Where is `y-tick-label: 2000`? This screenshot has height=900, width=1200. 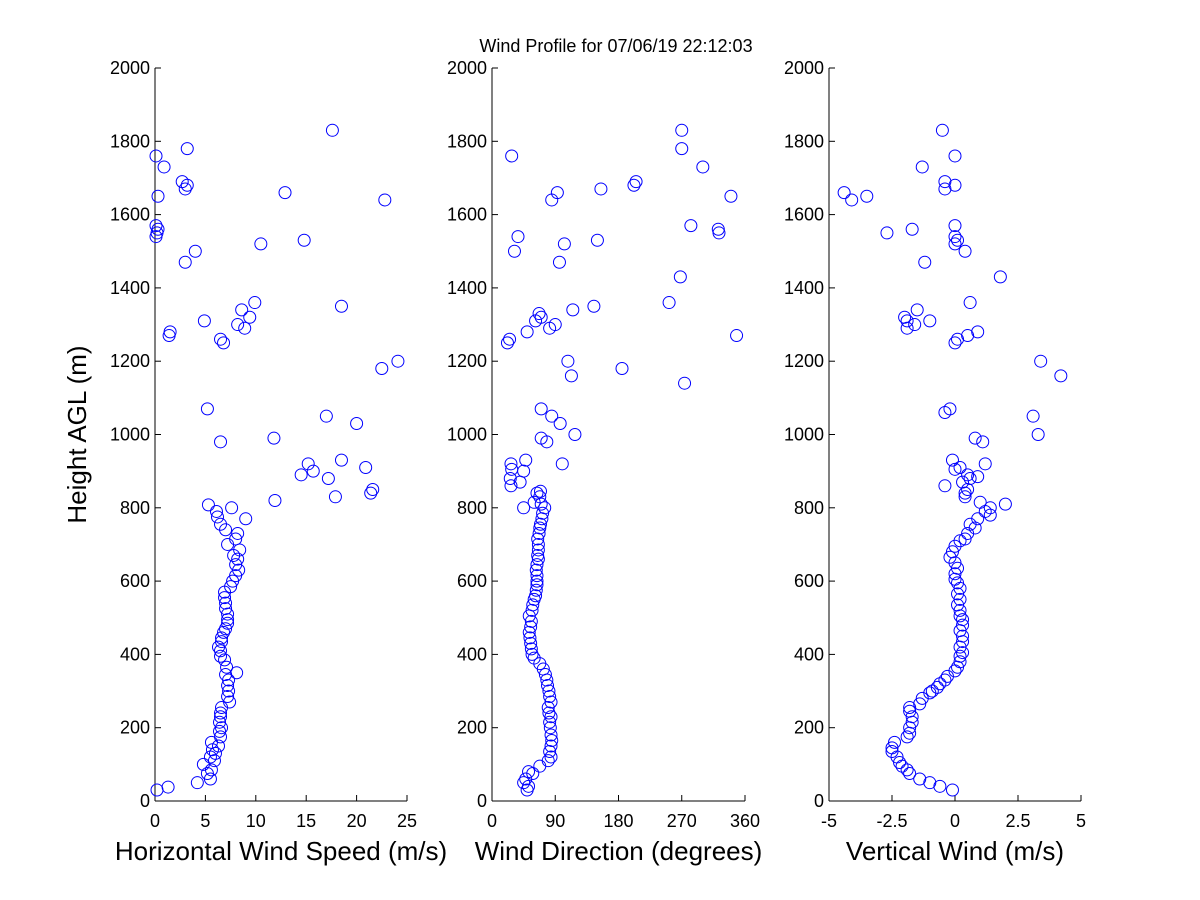
y-tick-label: 2000 is located at coordinates (804, 68).